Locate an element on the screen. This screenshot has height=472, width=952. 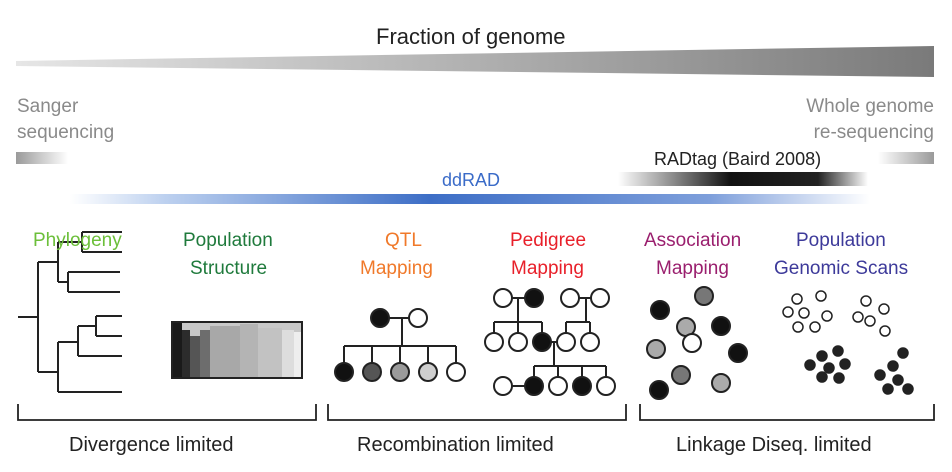
pedigree-mapping-diagram is located at coordinates (550, 342).